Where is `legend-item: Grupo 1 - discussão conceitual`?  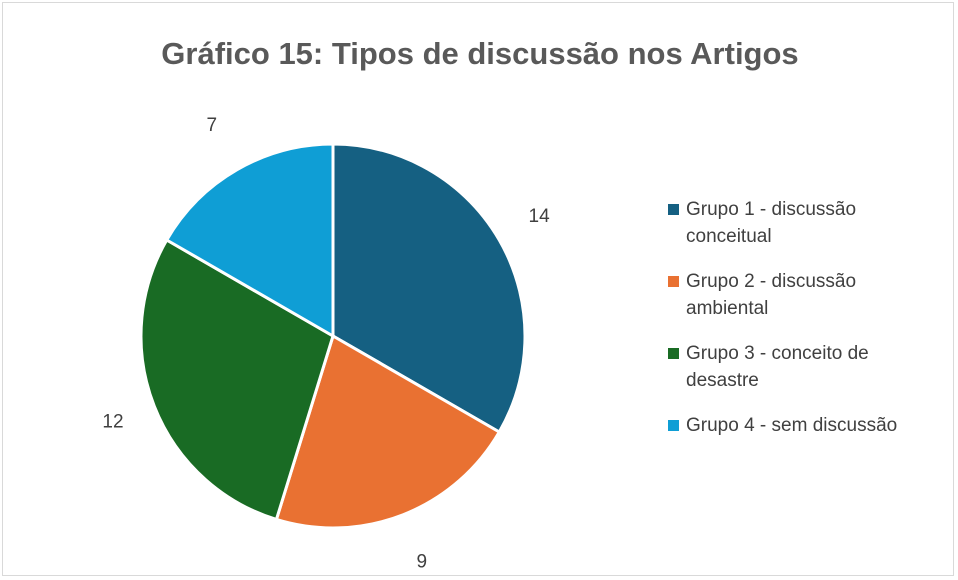
legend-item: Grupo 1 - discussão conceitual is located at coordinates (792, 223).